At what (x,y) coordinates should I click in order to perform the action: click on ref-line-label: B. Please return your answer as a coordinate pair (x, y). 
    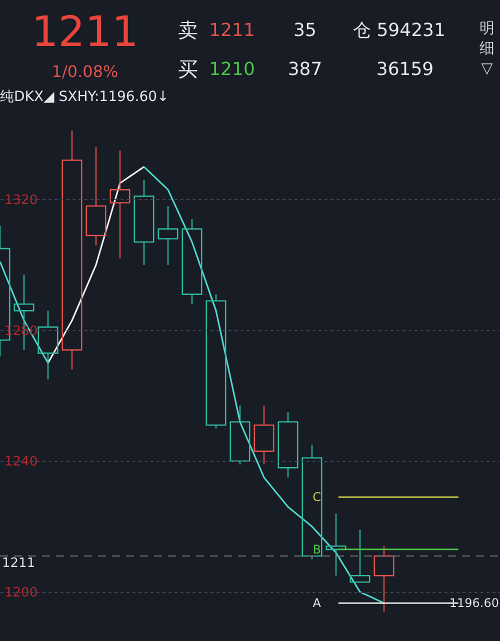
    Looking at the image, I should click on (316, 549).